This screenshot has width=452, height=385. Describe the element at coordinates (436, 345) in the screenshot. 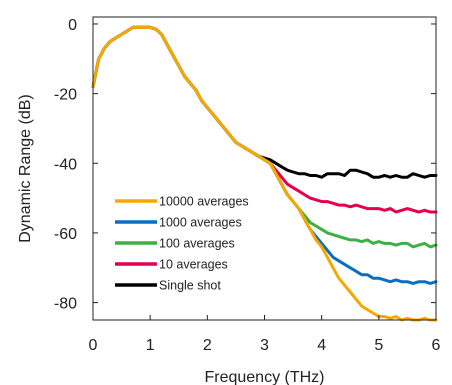

I see `x-tick-label: 6` at that location.